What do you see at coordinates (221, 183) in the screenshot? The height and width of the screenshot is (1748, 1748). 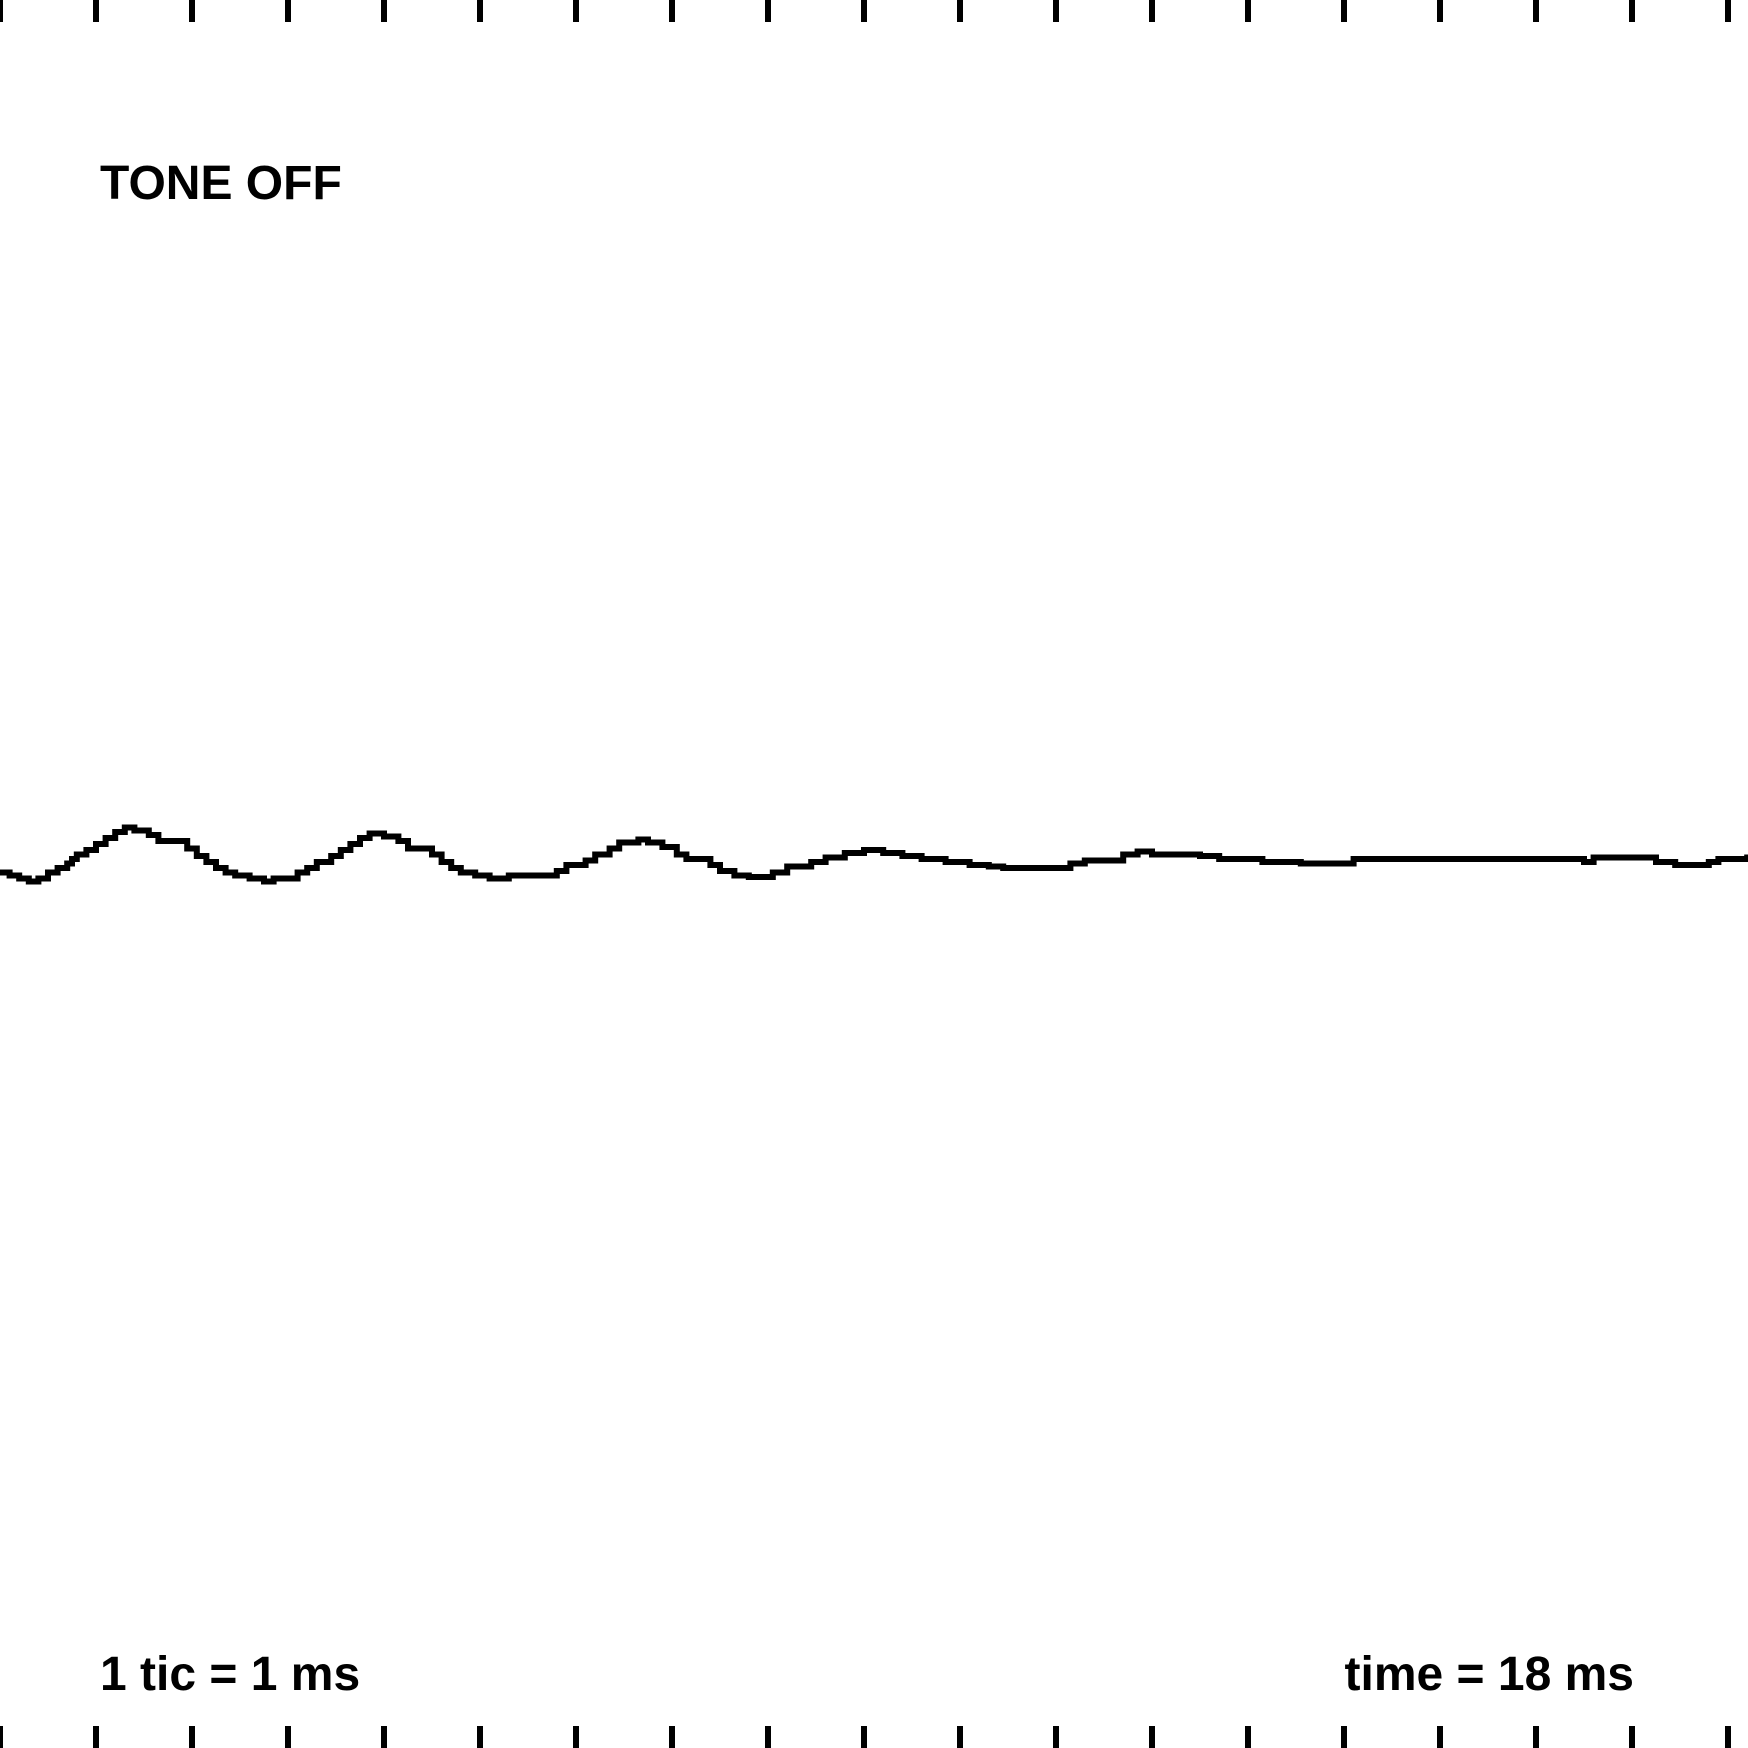 I see `tone-status-label: TONE OFF` at bounding box center [221, 183].